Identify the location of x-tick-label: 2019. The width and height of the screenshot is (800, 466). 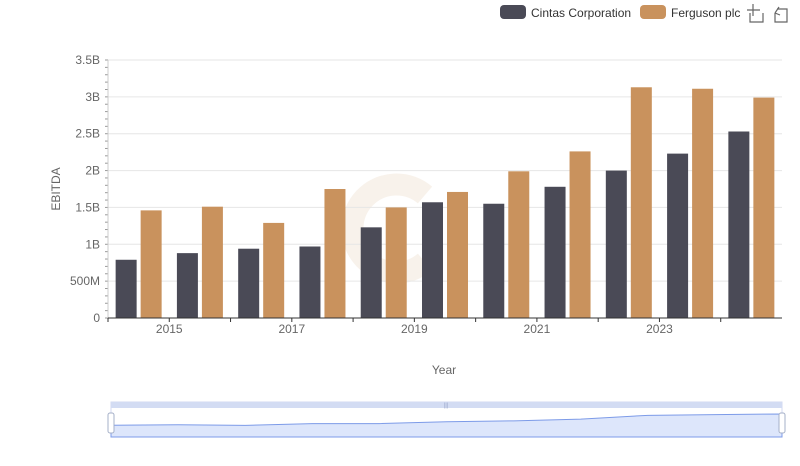
(414, 329).